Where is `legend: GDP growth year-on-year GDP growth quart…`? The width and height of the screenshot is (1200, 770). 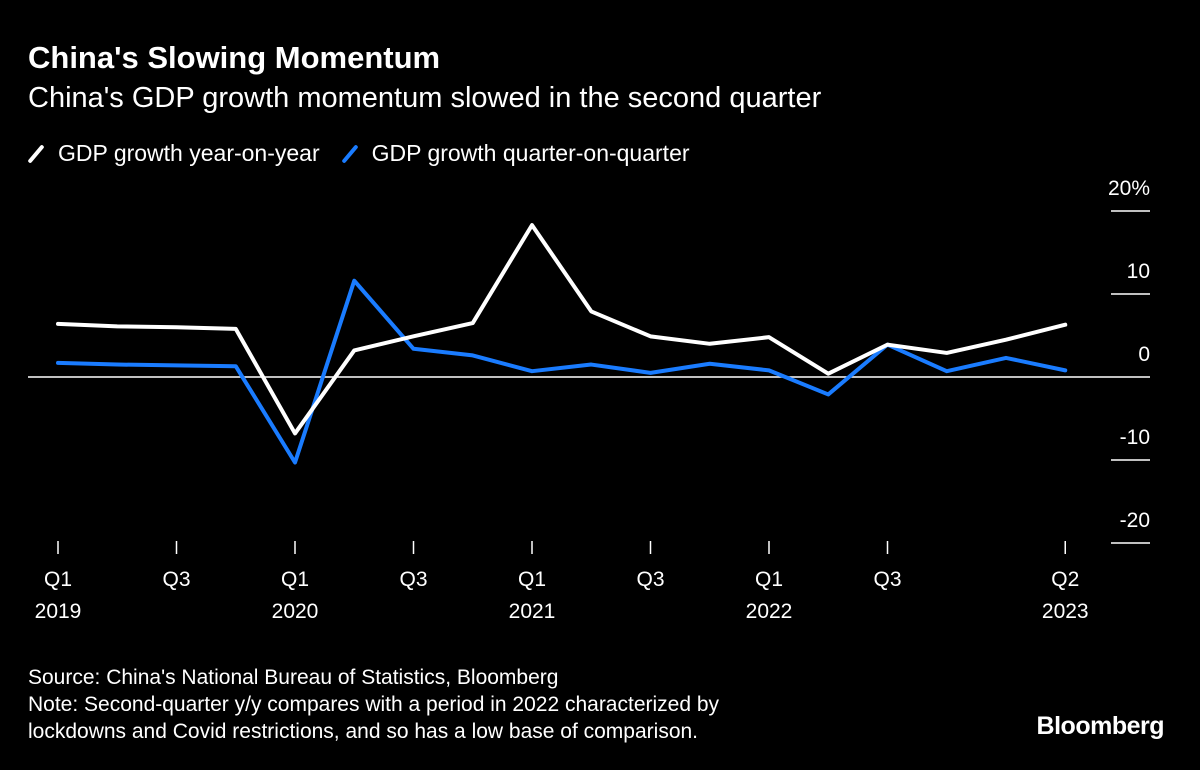 legend: GDP growth year-on-year GDP growth quart… is located at coordinates (358, 153).